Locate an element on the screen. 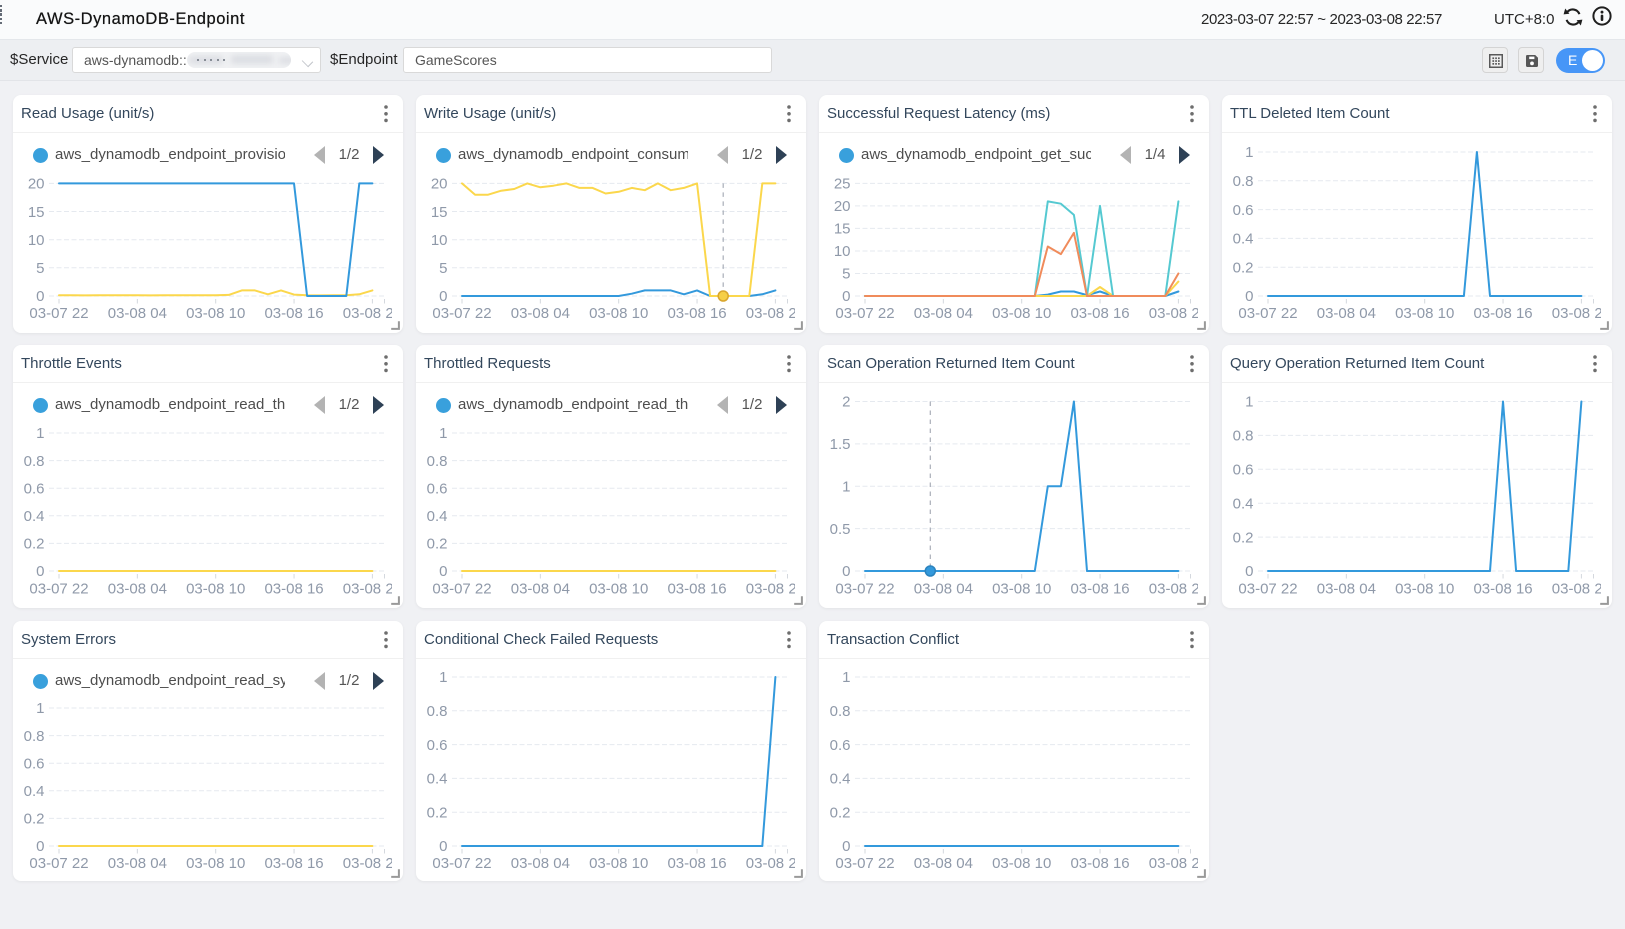  svg-text: 25 is located at coordinates (842, 184).